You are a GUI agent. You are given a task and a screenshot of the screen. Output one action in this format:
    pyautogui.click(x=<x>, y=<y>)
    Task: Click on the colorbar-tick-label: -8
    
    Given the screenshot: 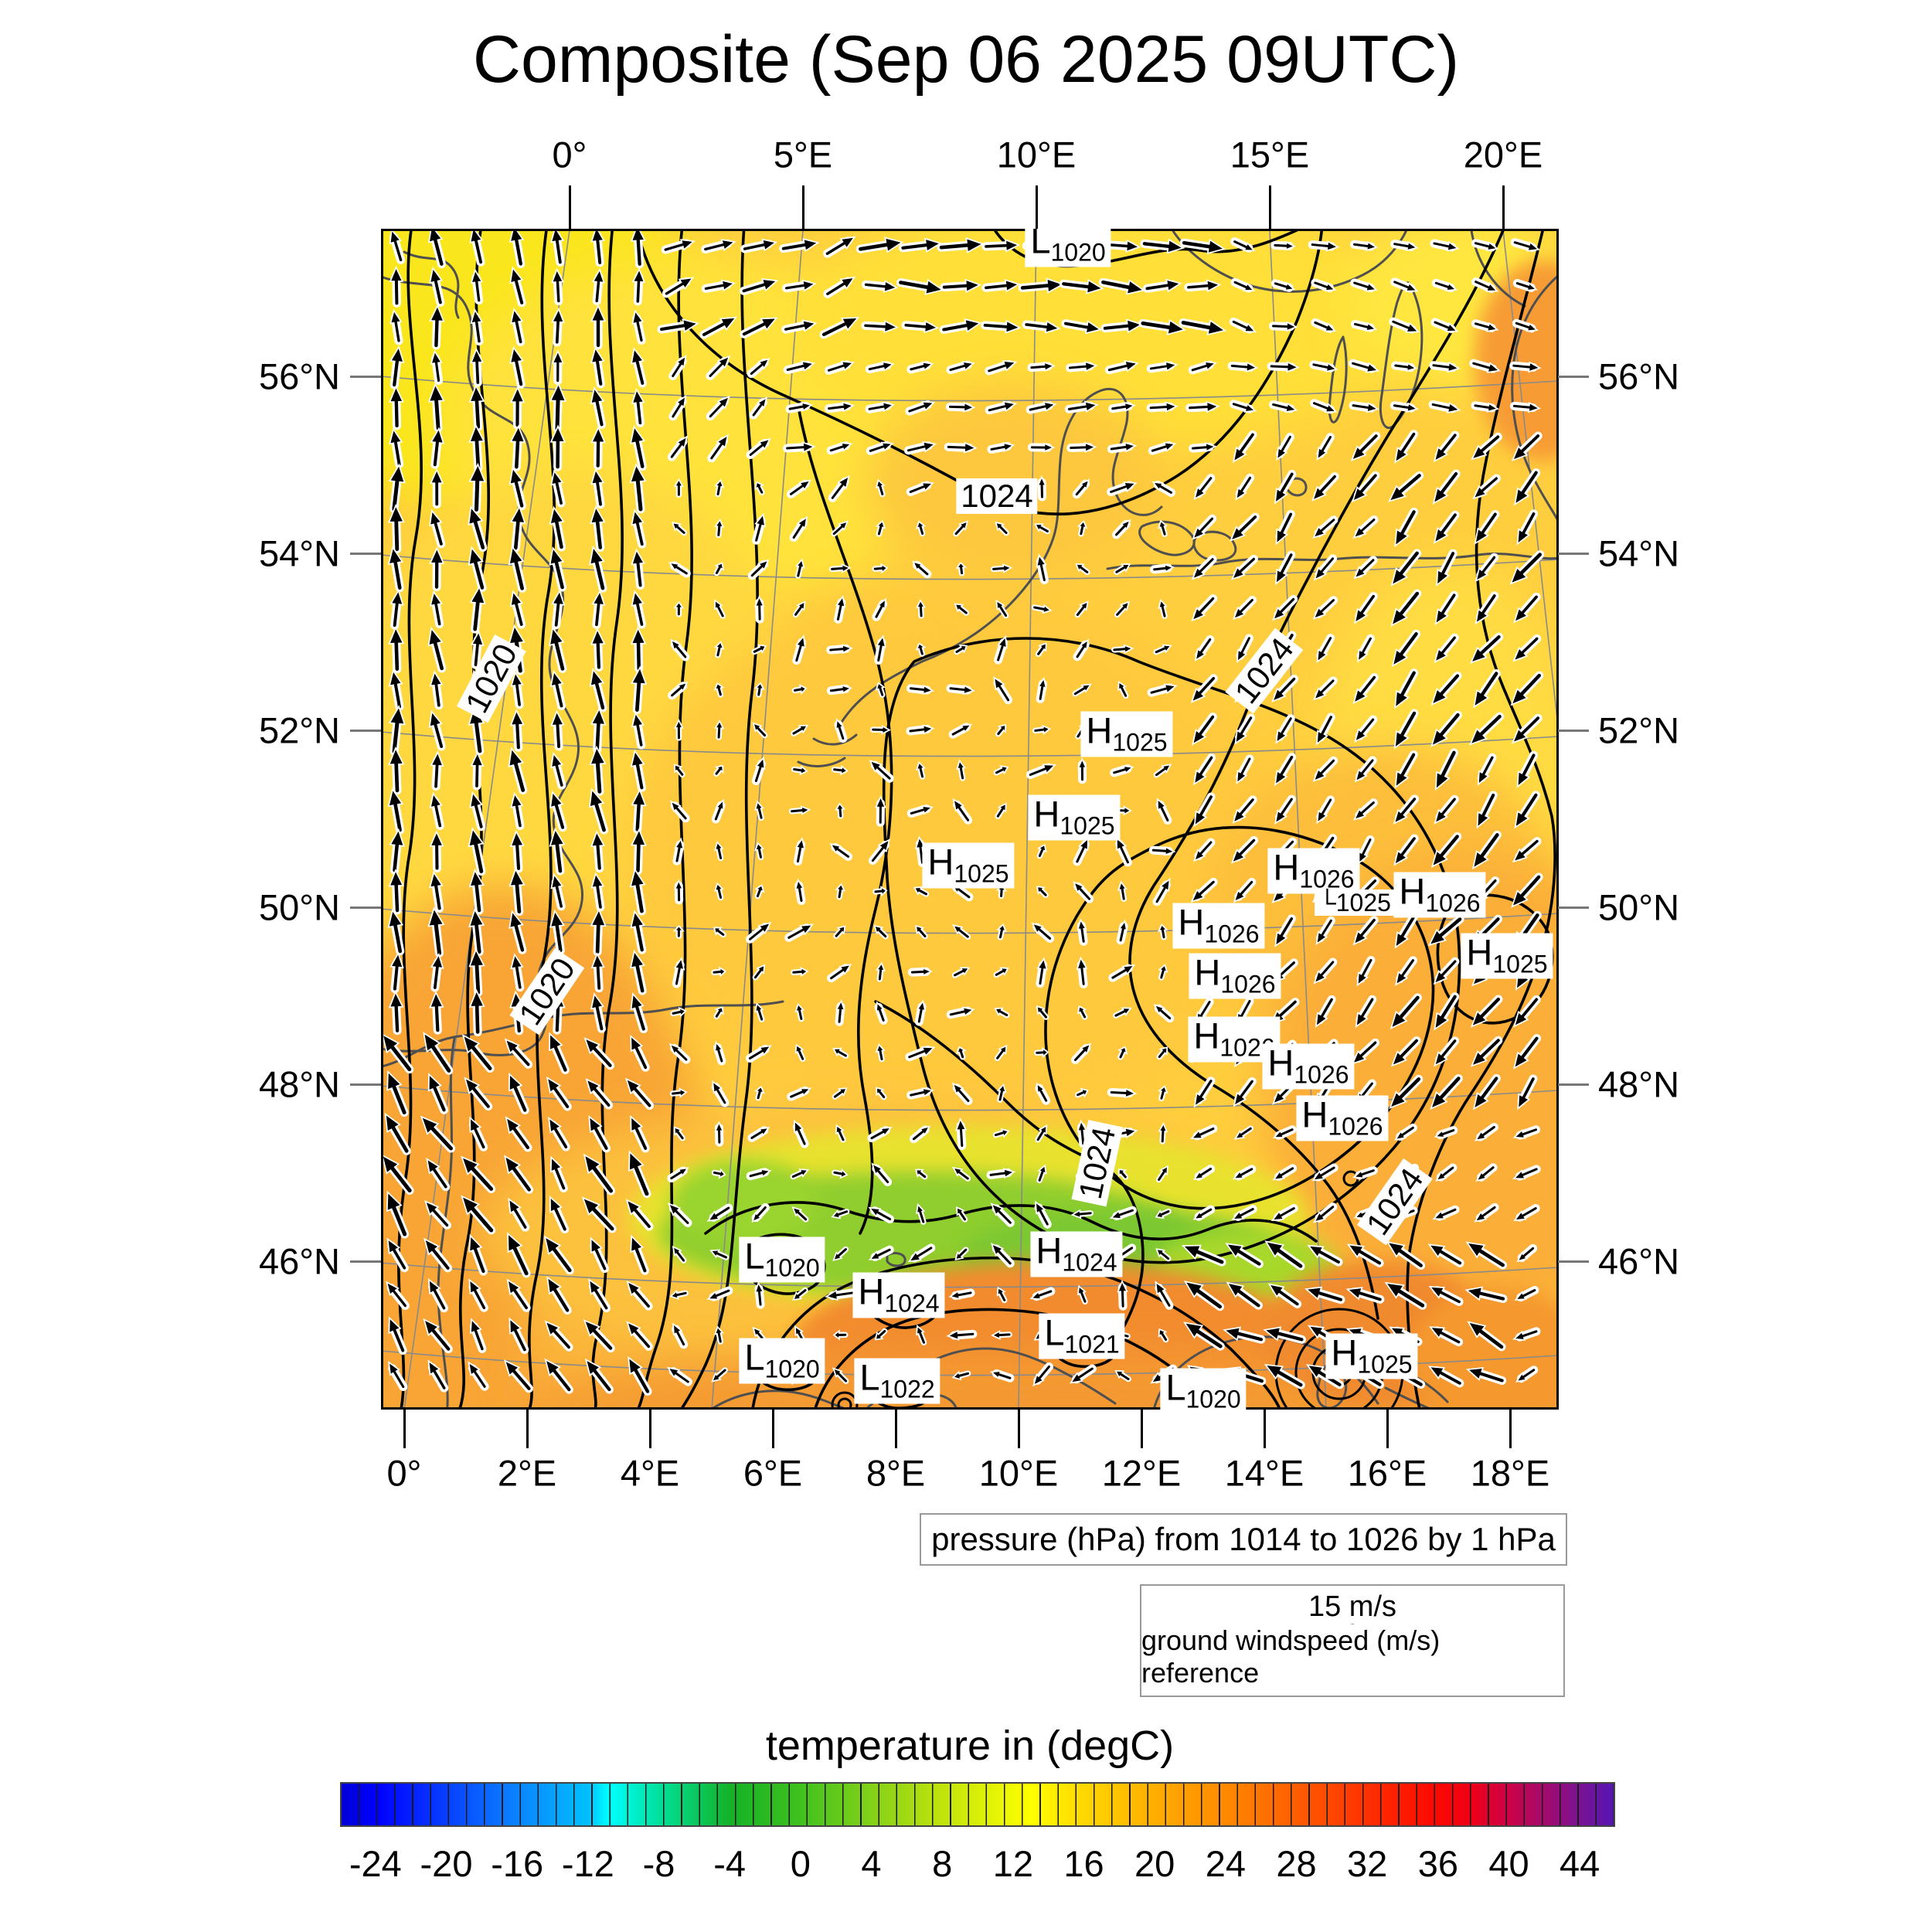 What is the action you would take?
    pyautogui.click(x=659, y=1864)
    